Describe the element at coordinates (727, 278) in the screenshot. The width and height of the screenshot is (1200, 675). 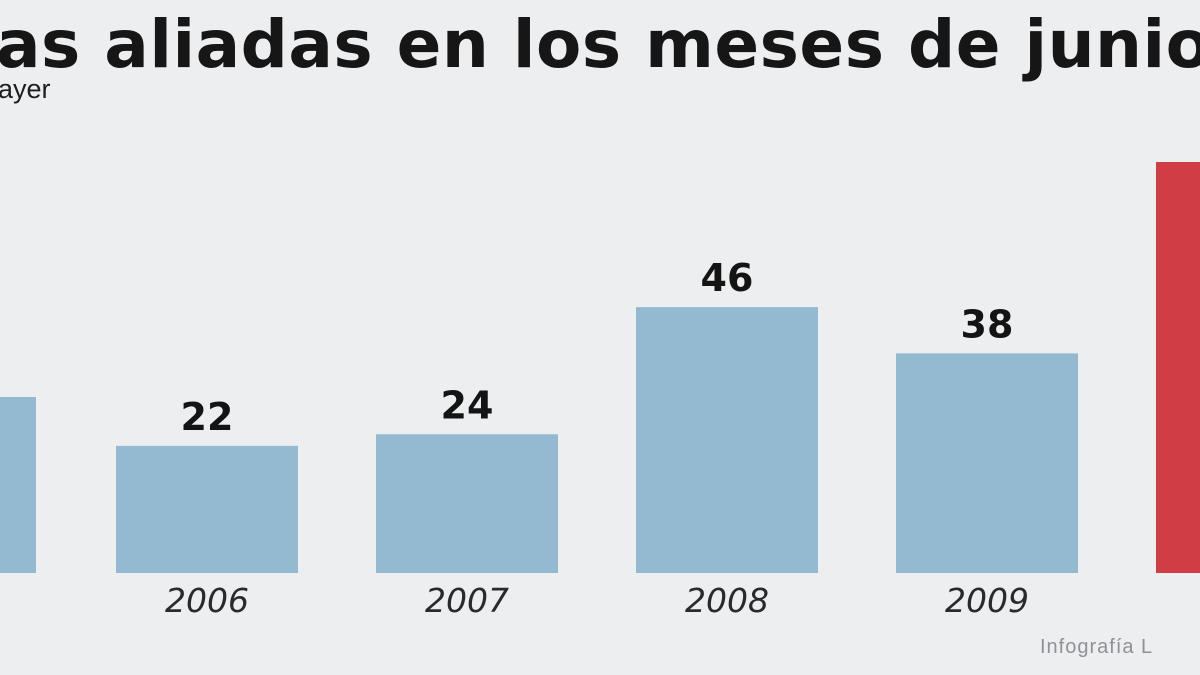
I see `value-label-2008: 46` at that location.